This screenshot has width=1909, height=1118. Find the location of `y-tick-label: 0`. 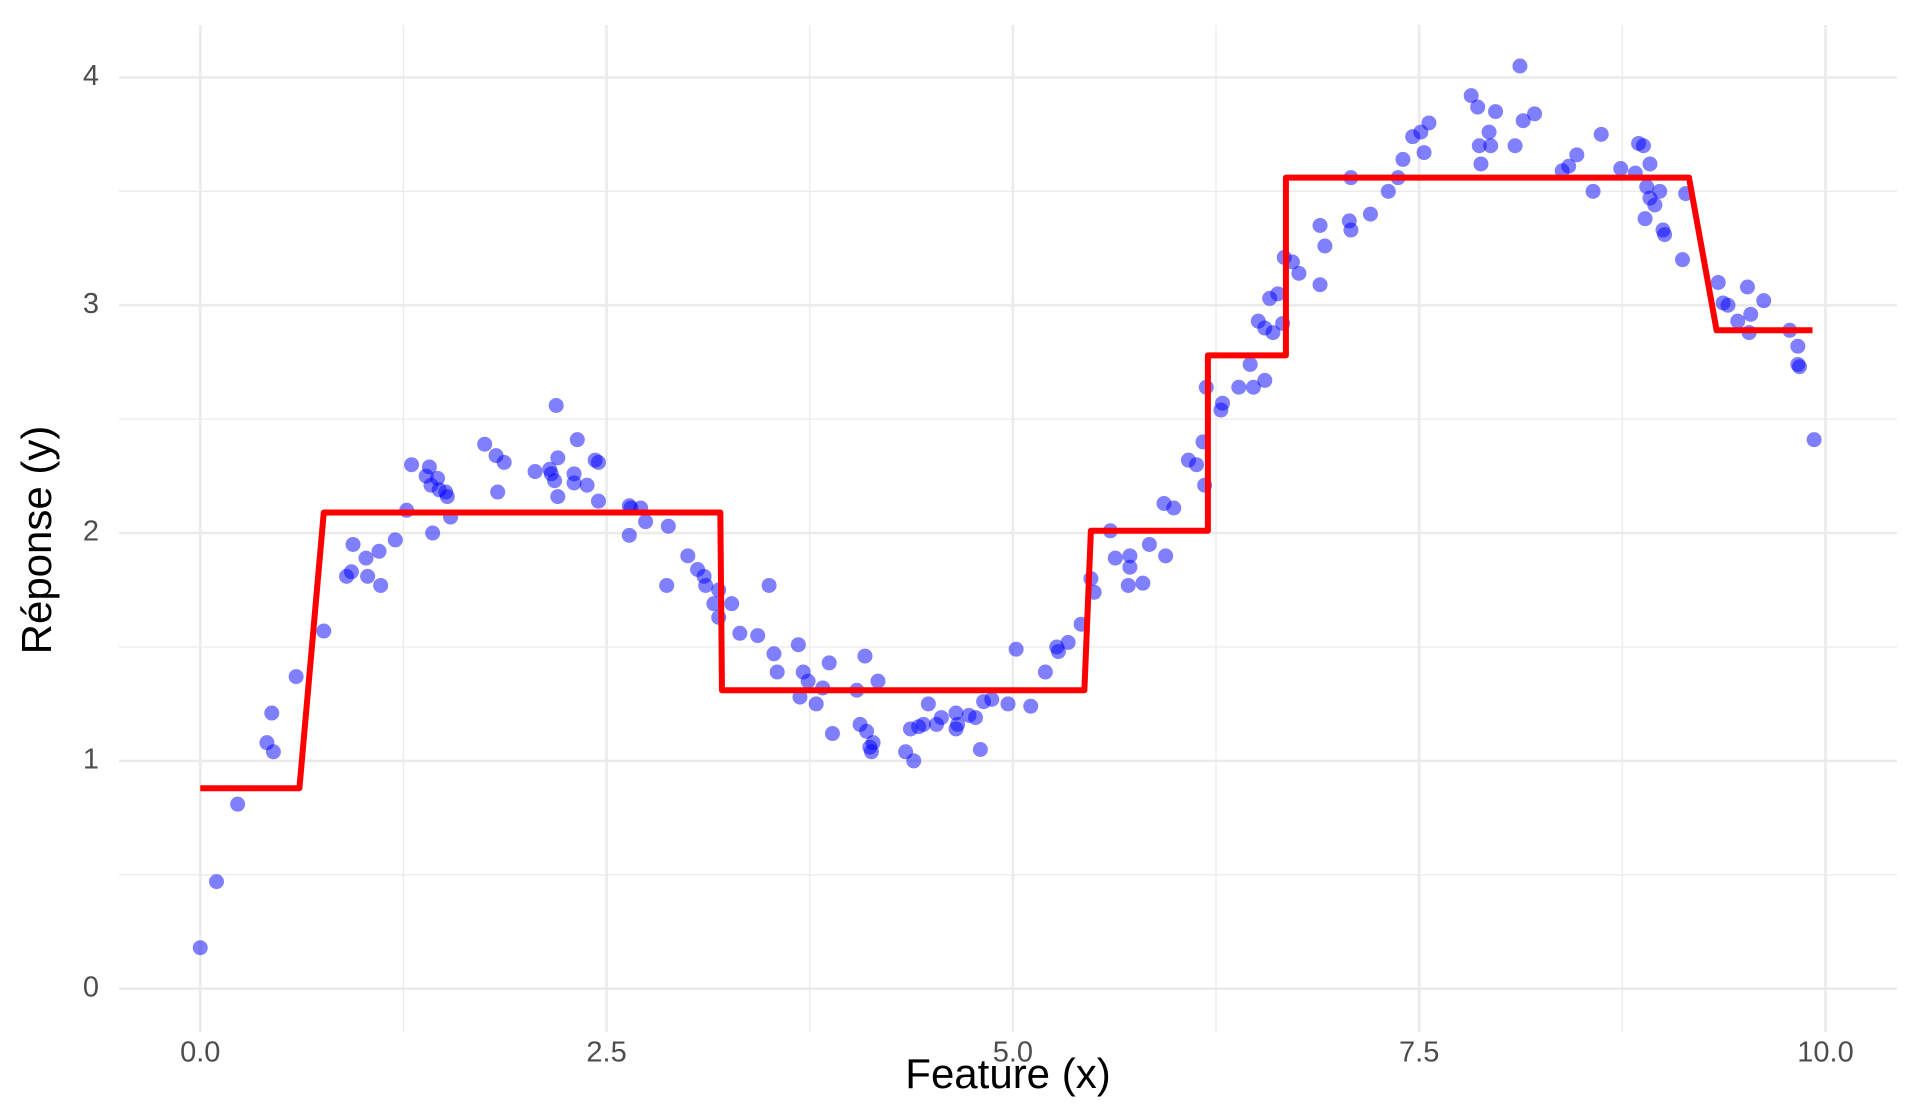

y-tick-label: 0 is located at coordinates (91, 987).